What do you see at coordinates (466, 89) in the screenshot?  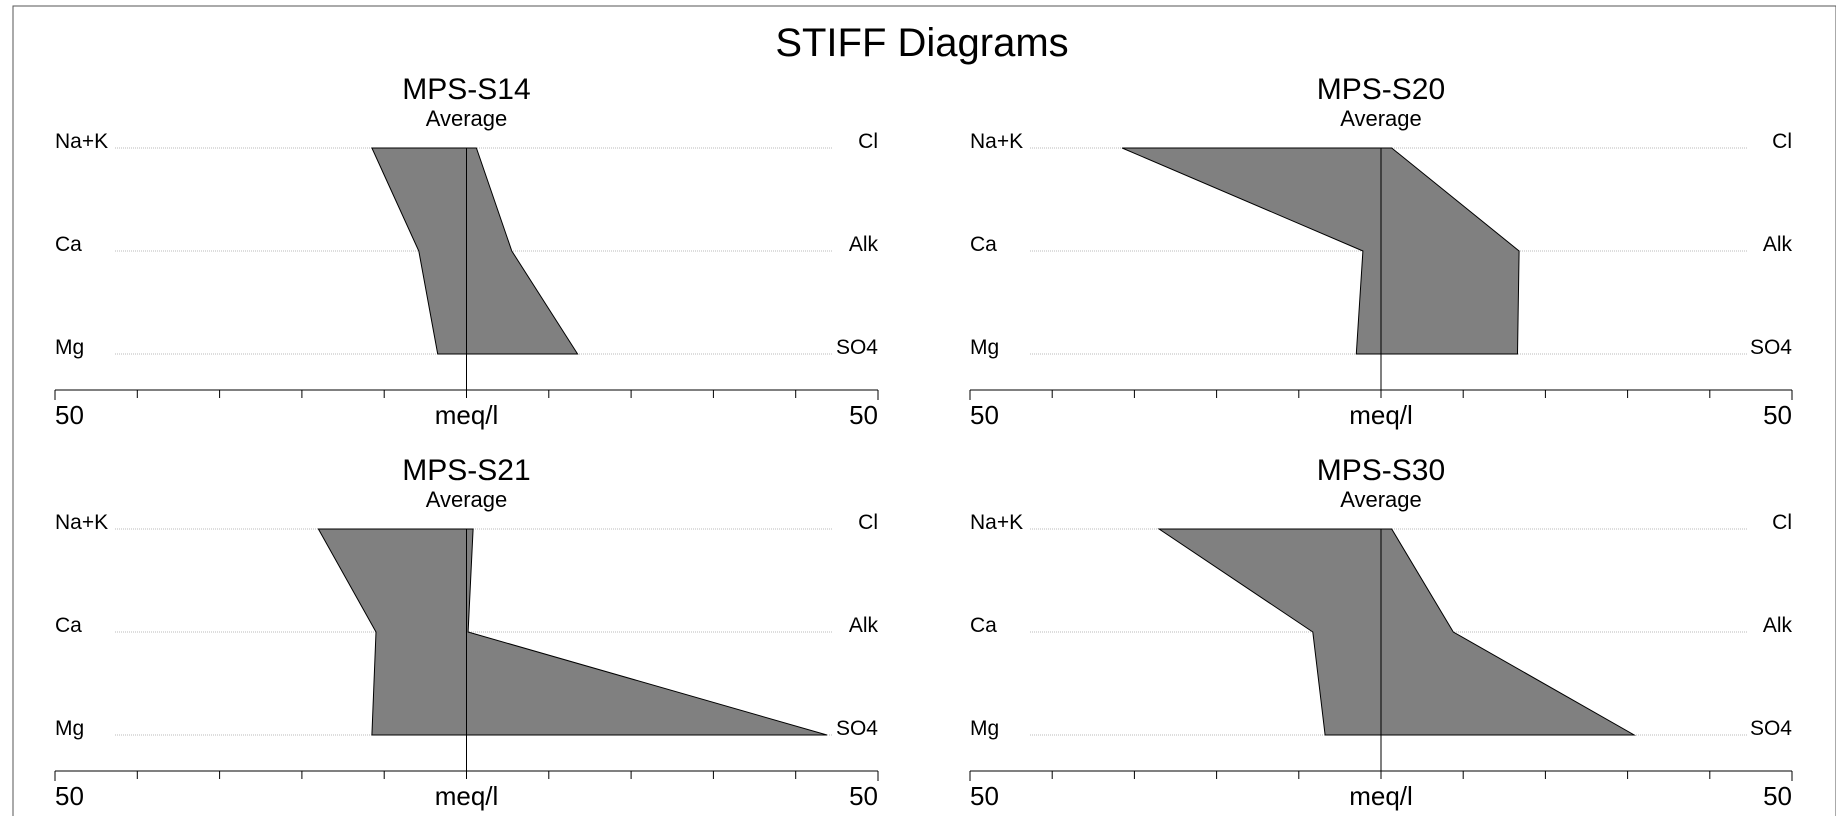 I see `panel-title: MPS-S14` at bounding box center [466, 89].